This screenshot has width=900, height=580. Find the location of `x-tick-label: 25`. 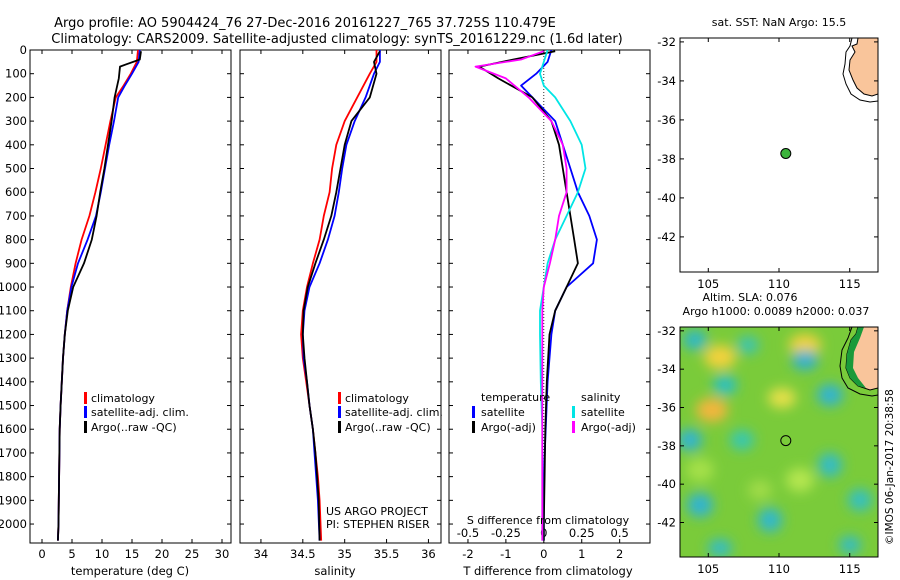

x-tick-label: 25 is located at coordinates (192, 554).